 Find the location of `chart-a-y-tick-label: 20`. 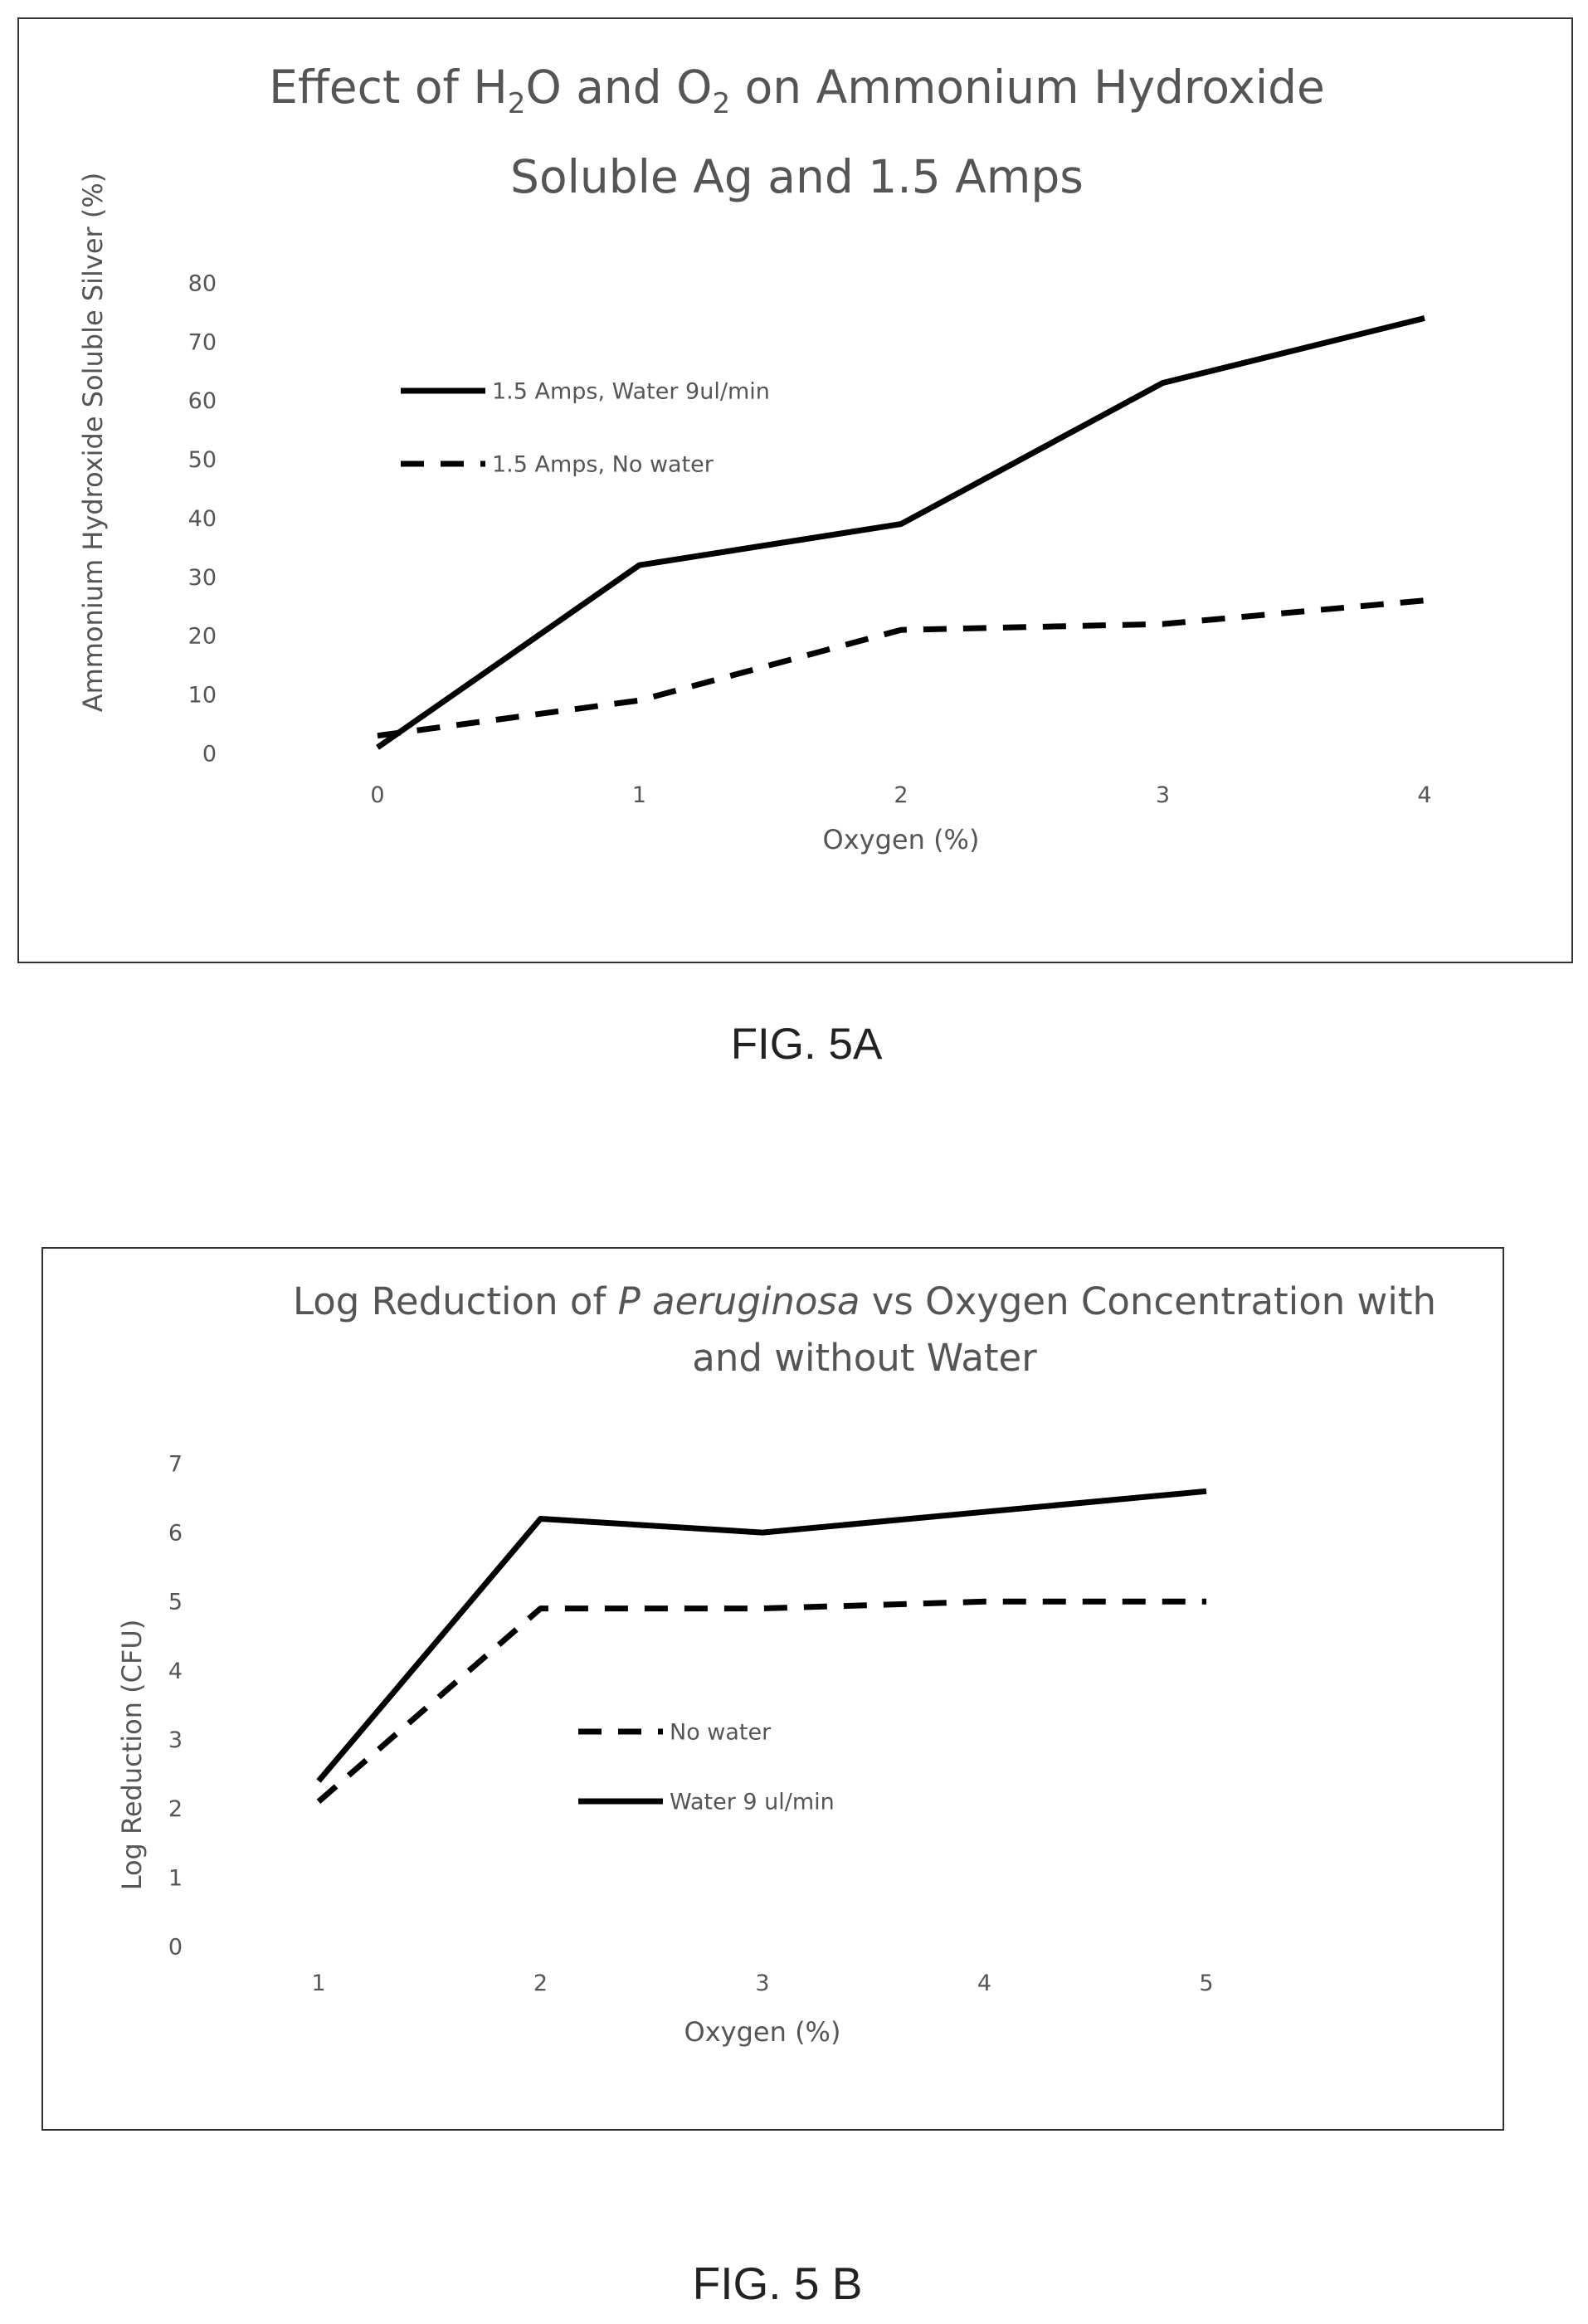

chart-a-y-tick-label: 20 is located at coordinates (203, 637).